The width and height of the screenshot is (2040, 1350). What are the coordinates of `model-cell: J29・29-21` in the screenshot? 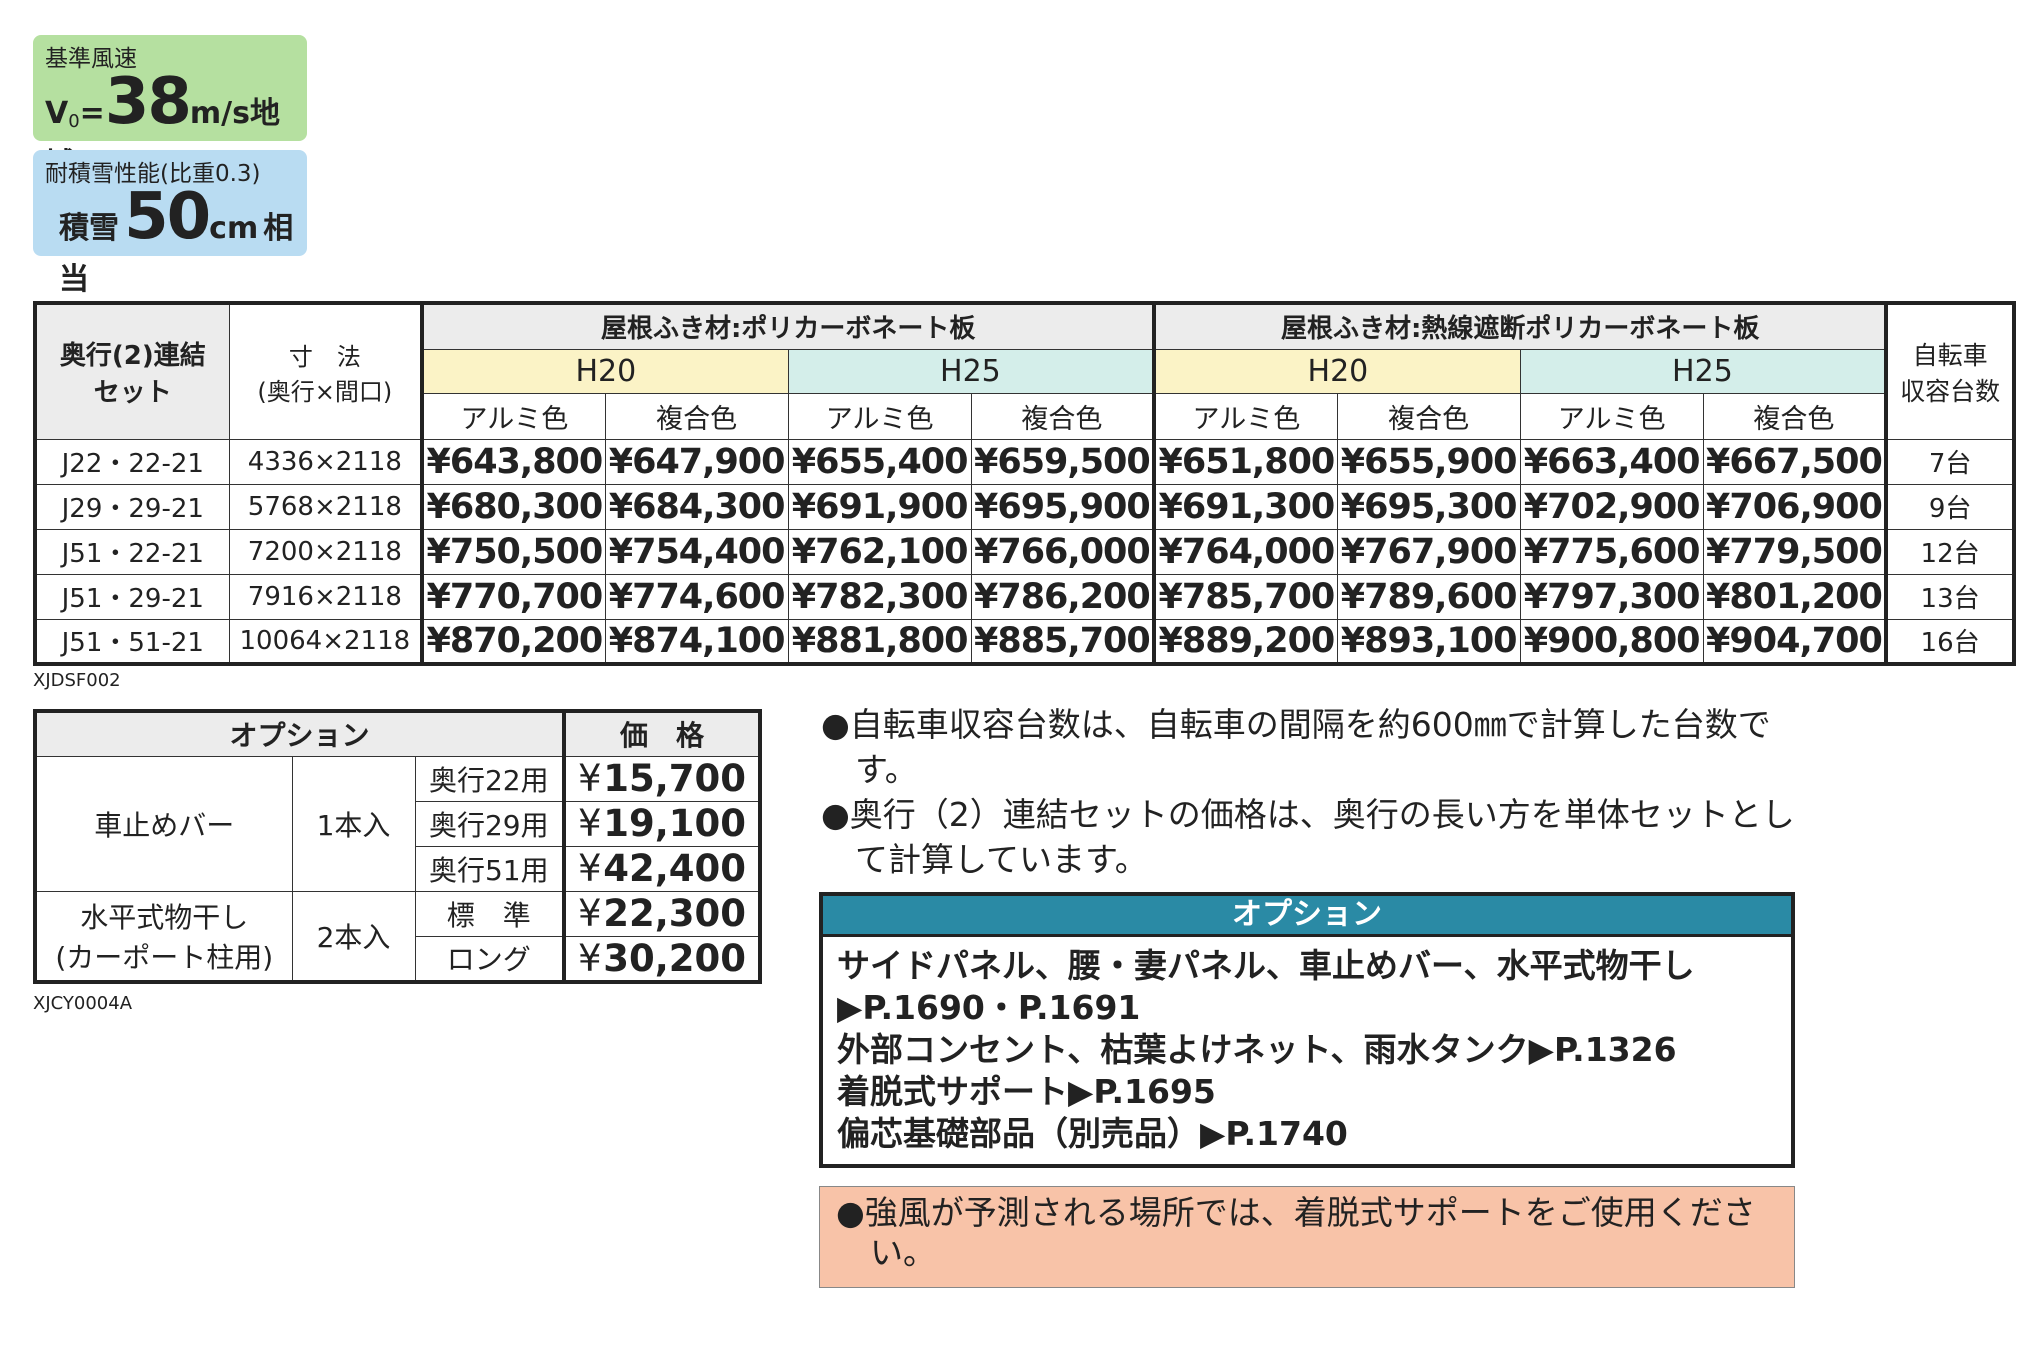 It's located at (132, 506).